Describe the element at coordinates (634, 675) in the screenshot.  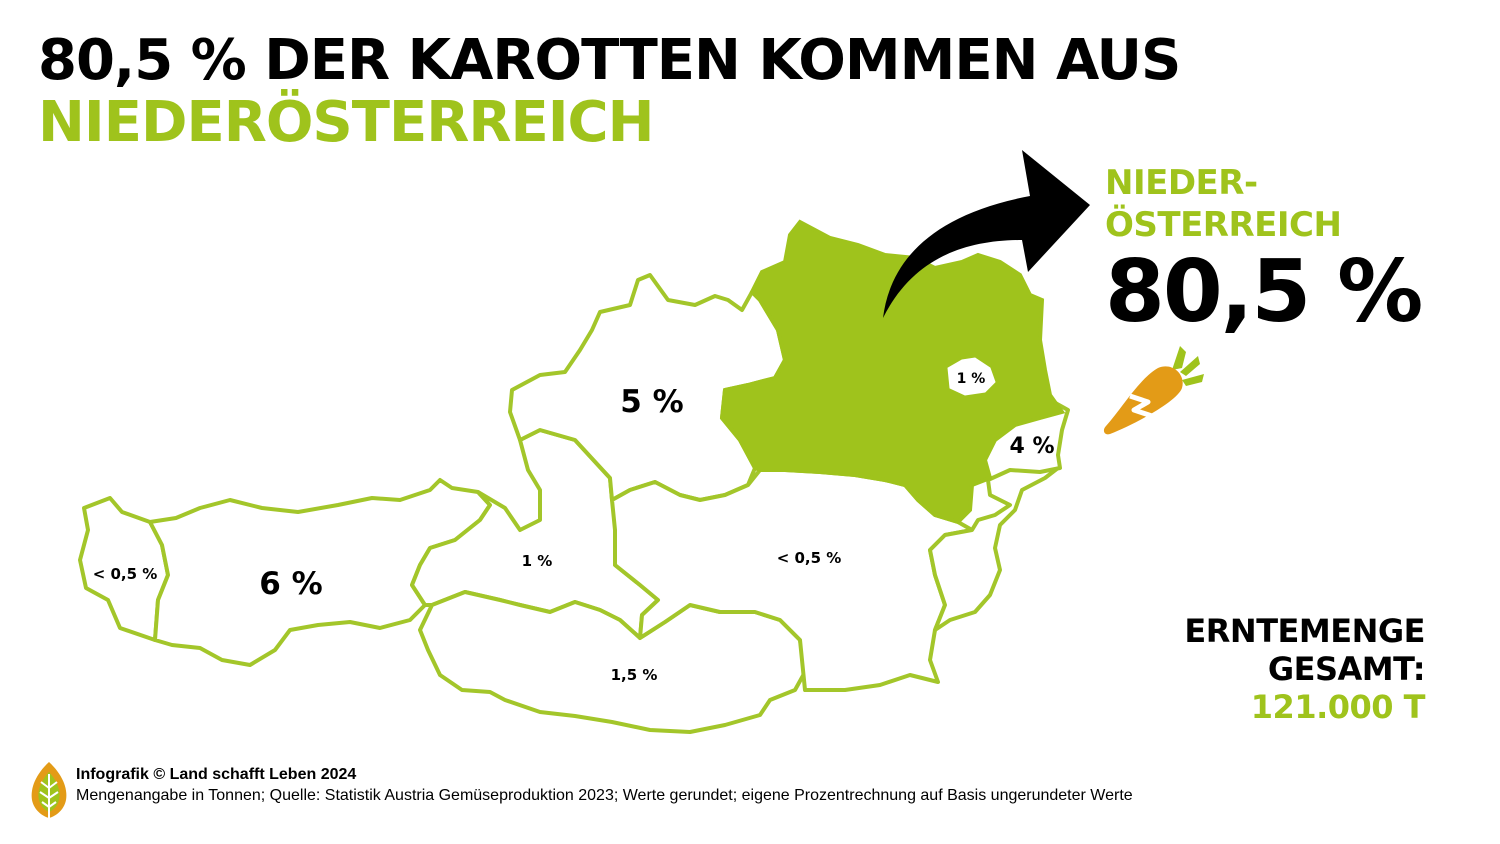
I see `label-kaernten: 1,5 %` at that location.